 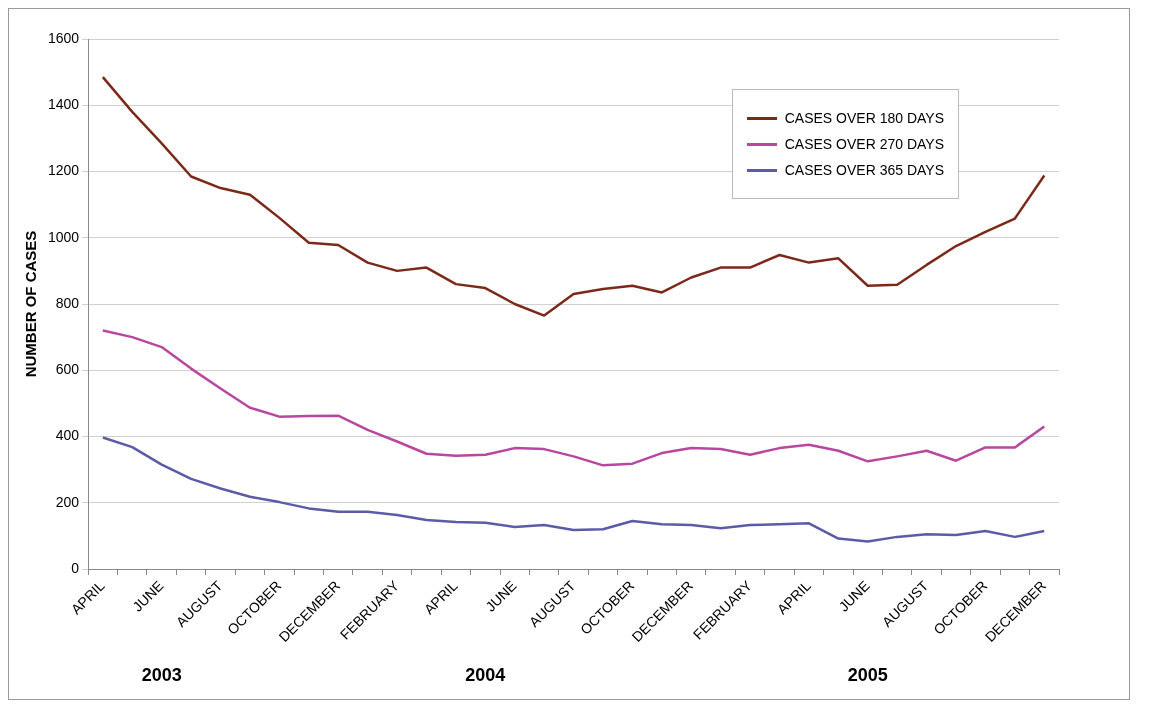 What do you see at coordinates (63, 104) in the screenshot?
I see `y-tick-label: 1400` at bounding box center [63, 104].